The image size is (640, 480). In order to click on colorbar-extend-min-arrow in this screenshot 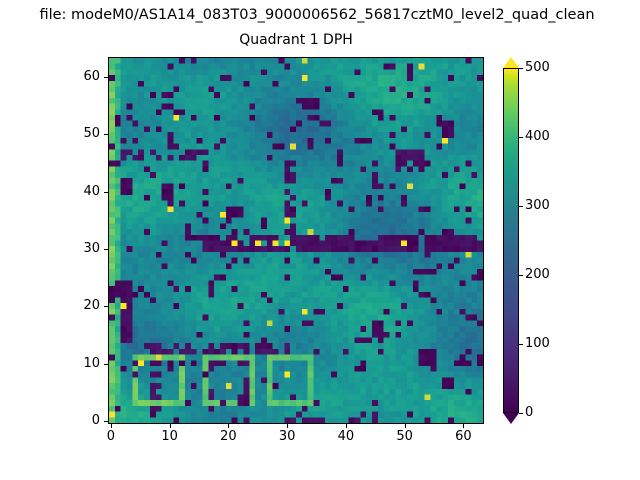, I will do `click(511, 418)`.